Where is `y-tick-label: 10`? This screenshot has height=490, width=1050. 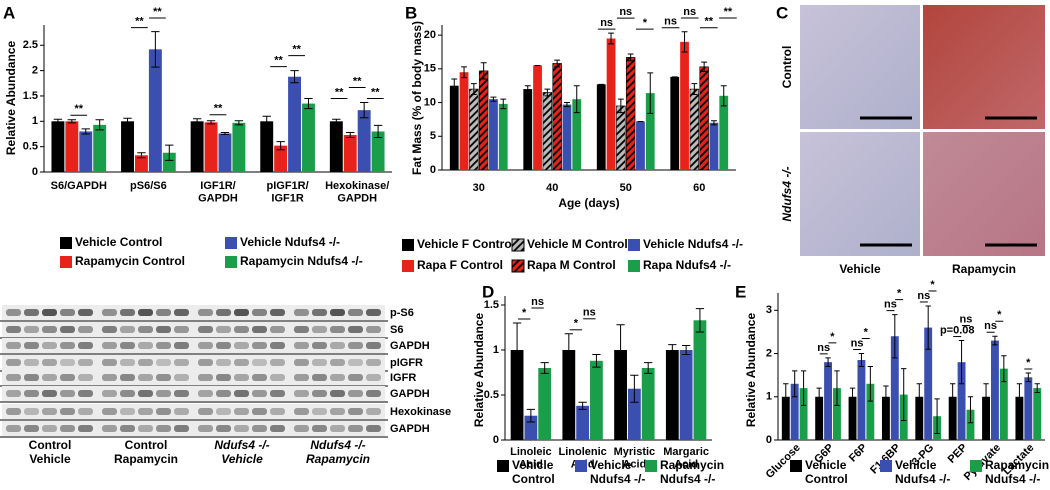
y-tick-label: 10 is located at coordinates (430, 102).